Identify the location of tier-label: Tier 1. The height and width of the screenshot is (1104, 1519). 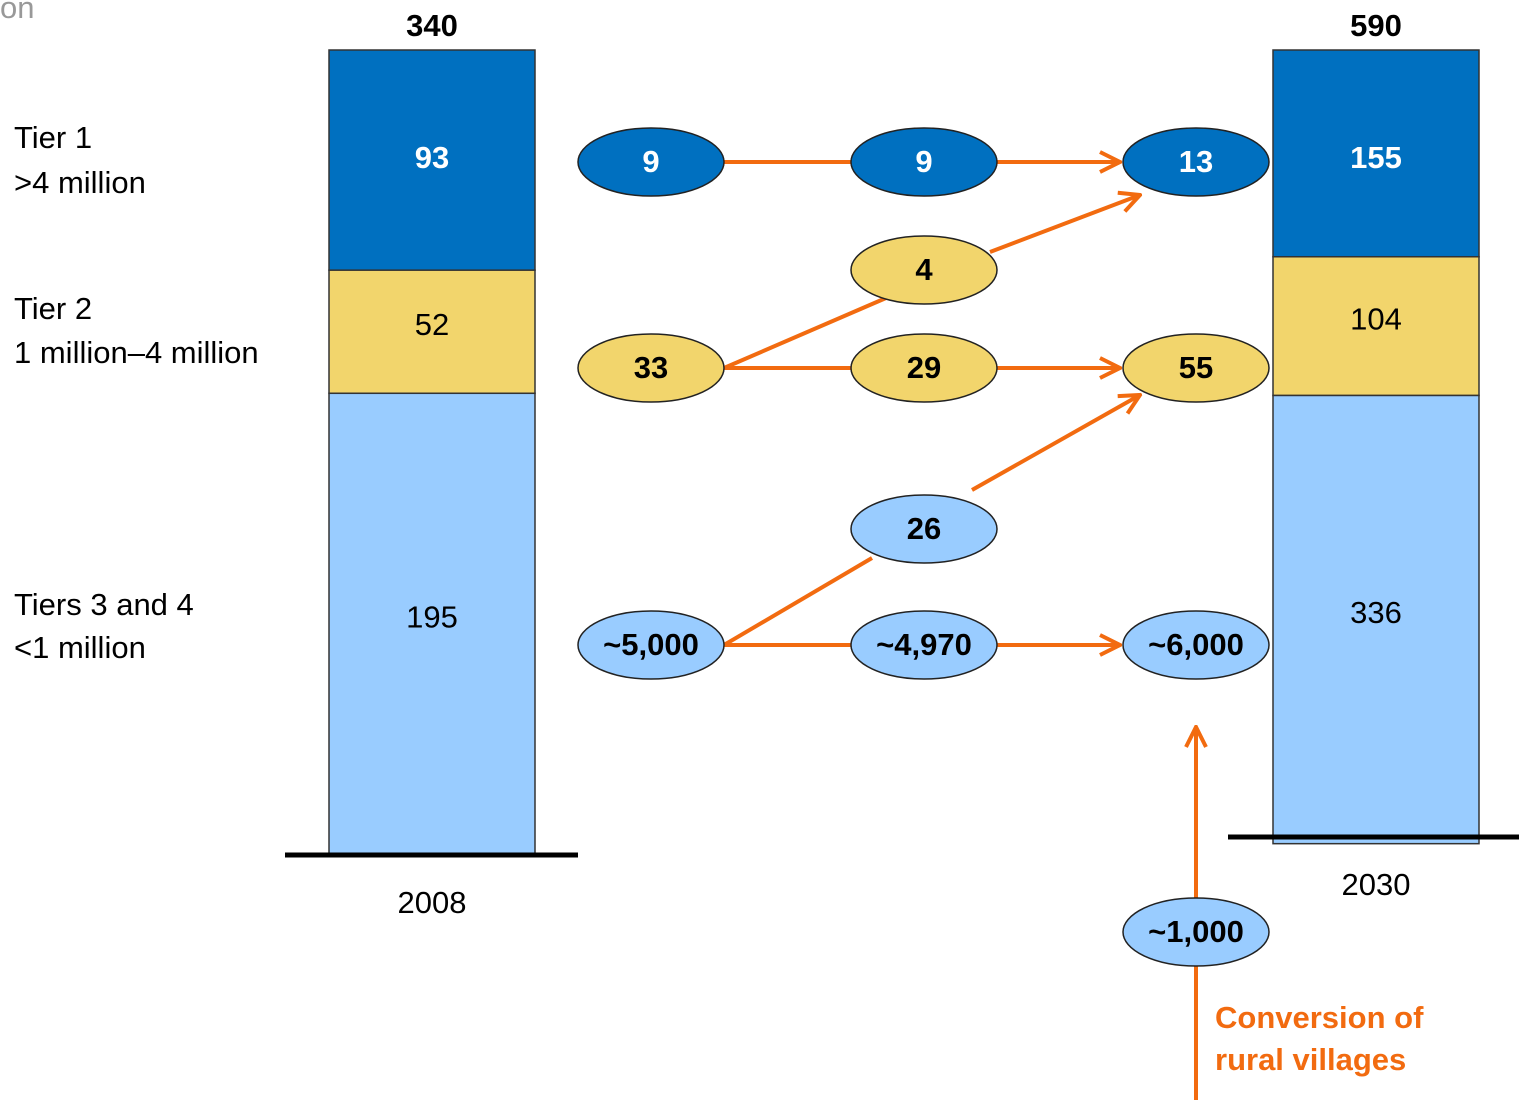
(53, 137).